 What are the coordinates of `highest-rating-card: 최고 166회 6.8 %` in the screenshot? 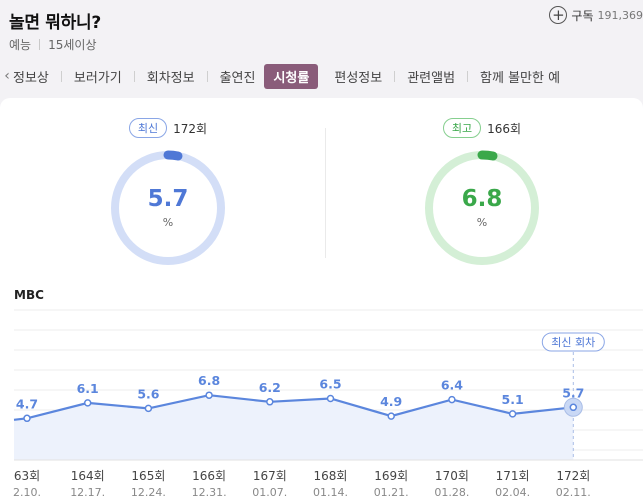 It's located at (482, 181).